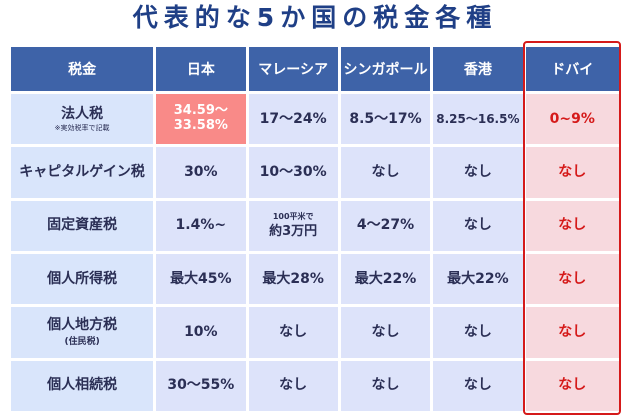  What do you see at coordinates (572, 385) in the screenshot?
I see `dubai-inheritance-tax-cell: なし` at bounding box center [572, 385].